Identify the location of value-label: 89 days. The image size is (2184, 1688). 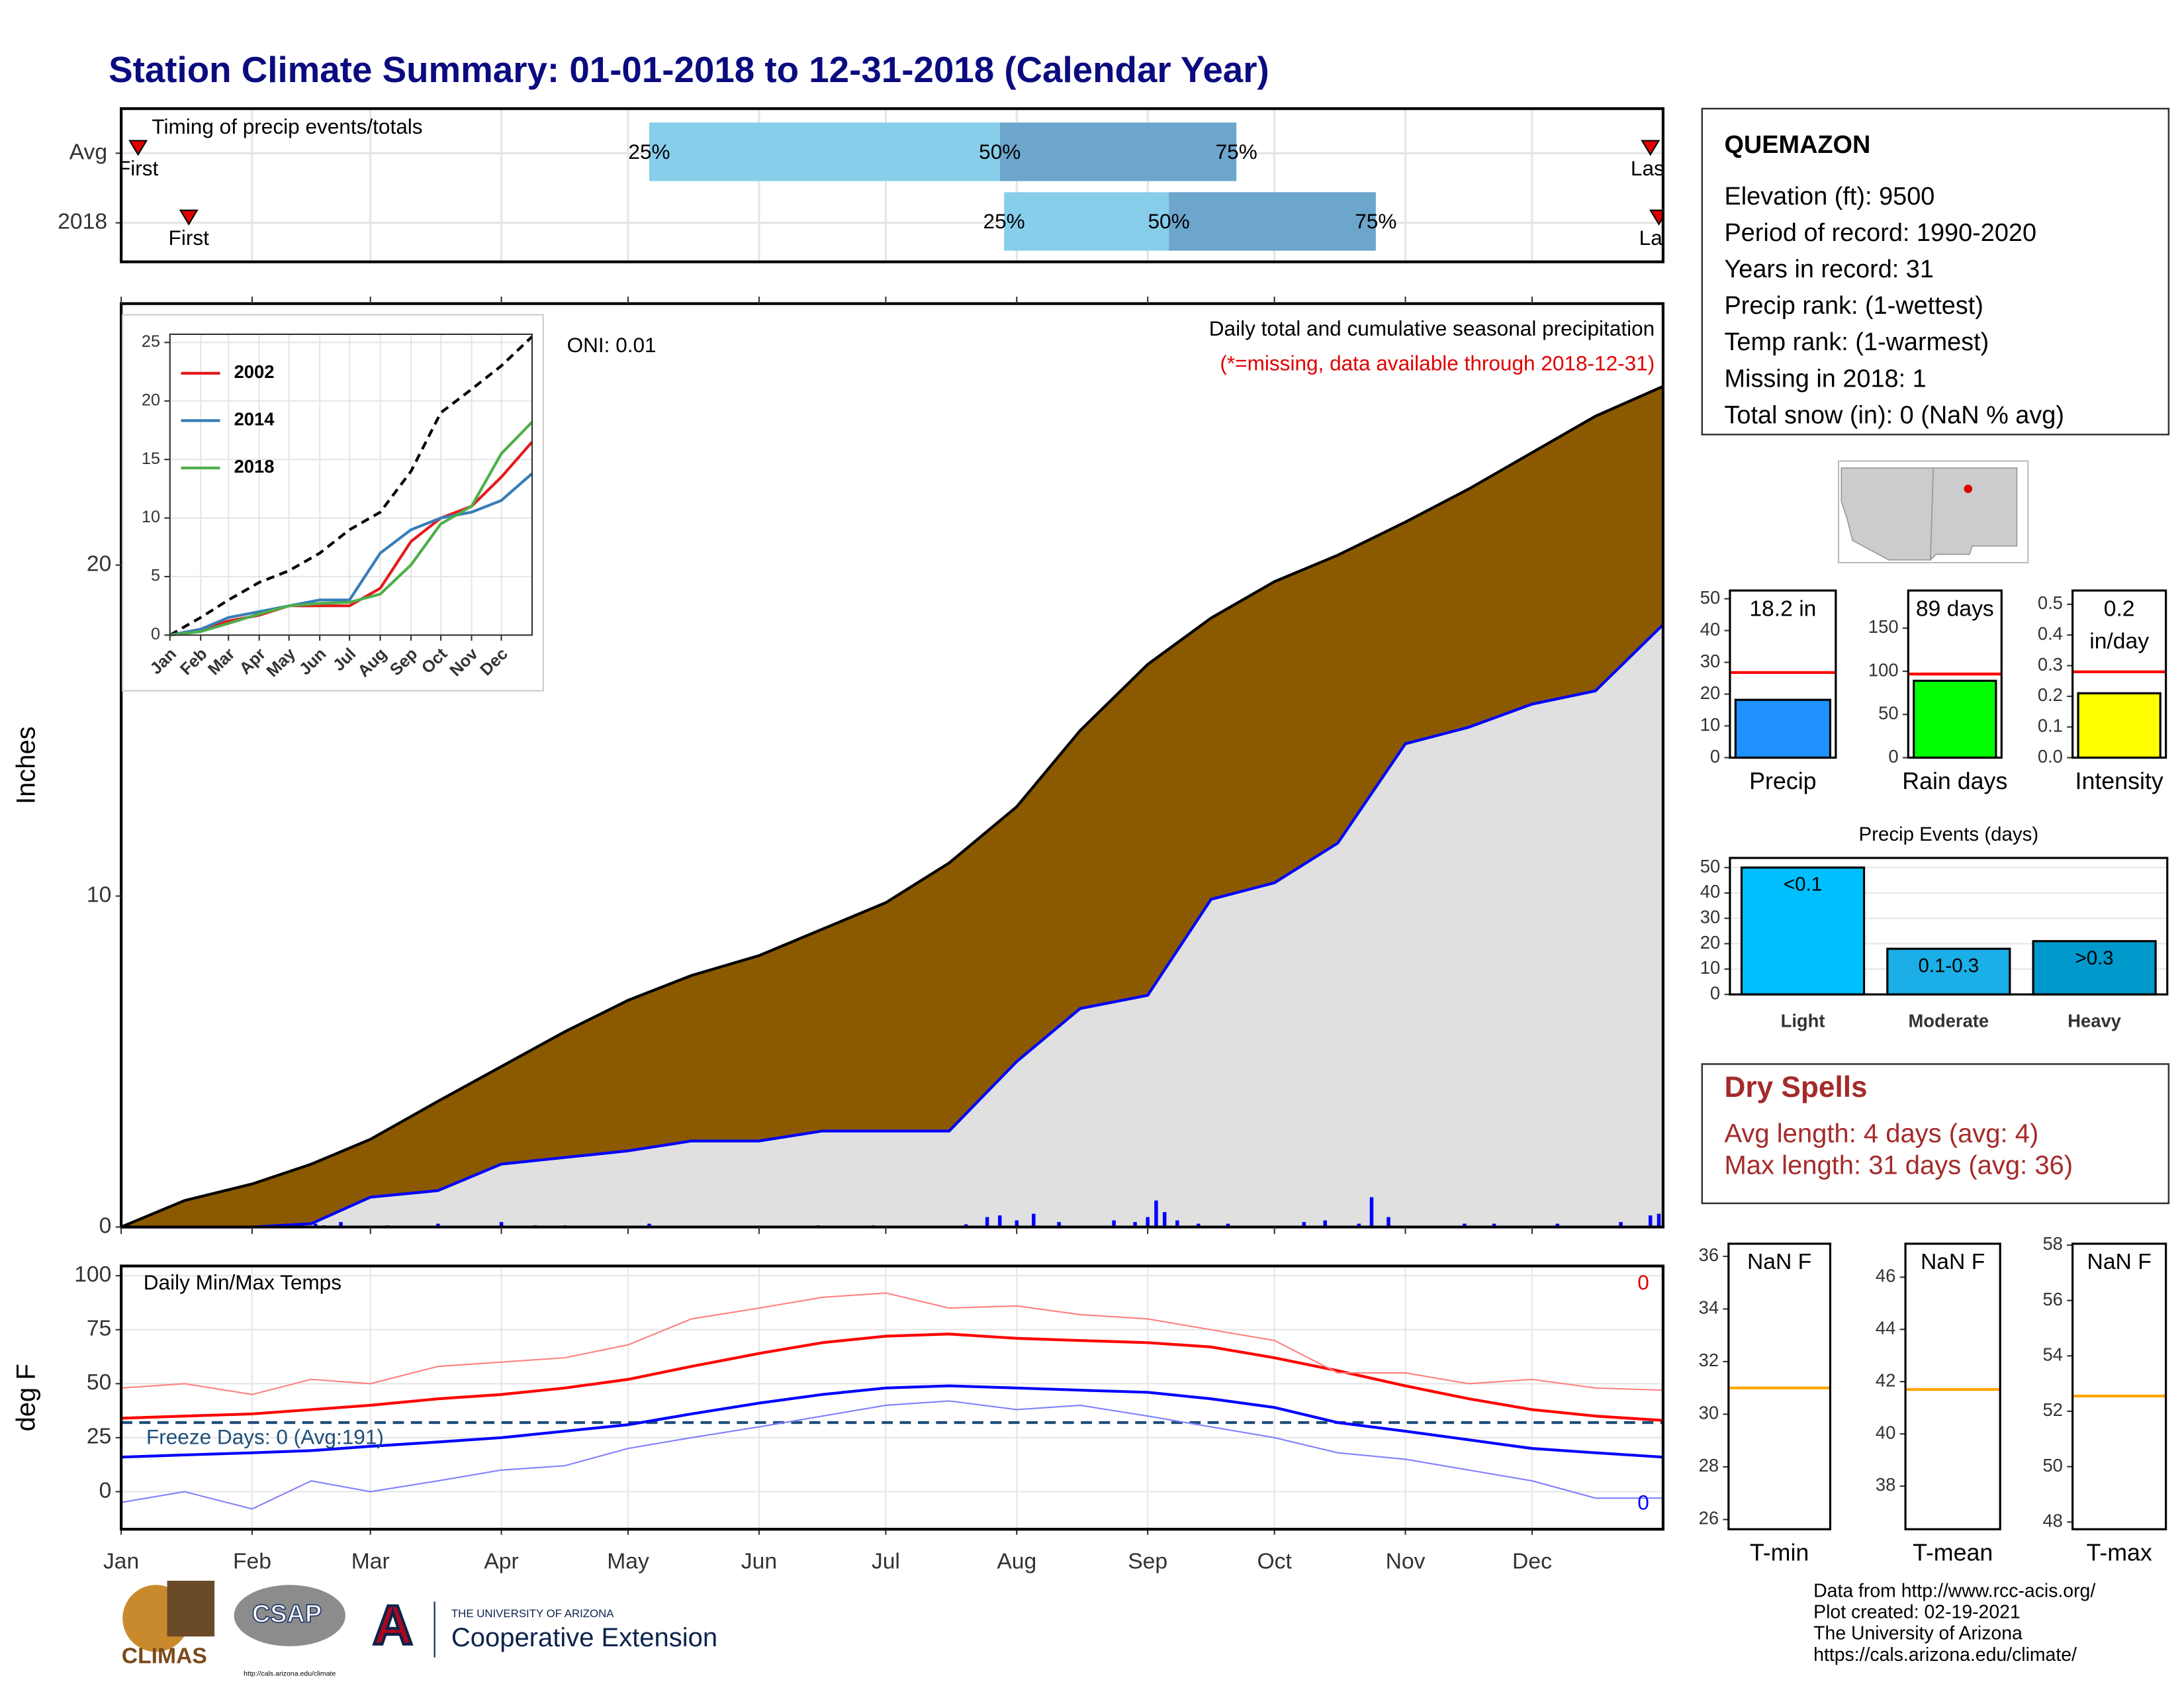
(1955, 608).